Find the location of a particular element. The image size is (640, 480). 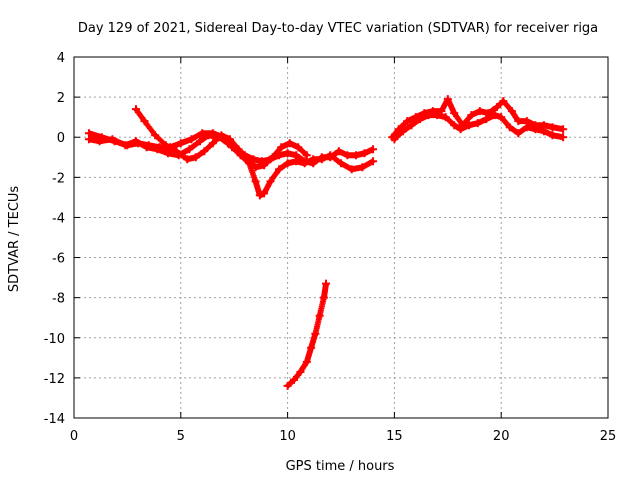

y-tick-label: 2 is located at coordinates (61, 98).